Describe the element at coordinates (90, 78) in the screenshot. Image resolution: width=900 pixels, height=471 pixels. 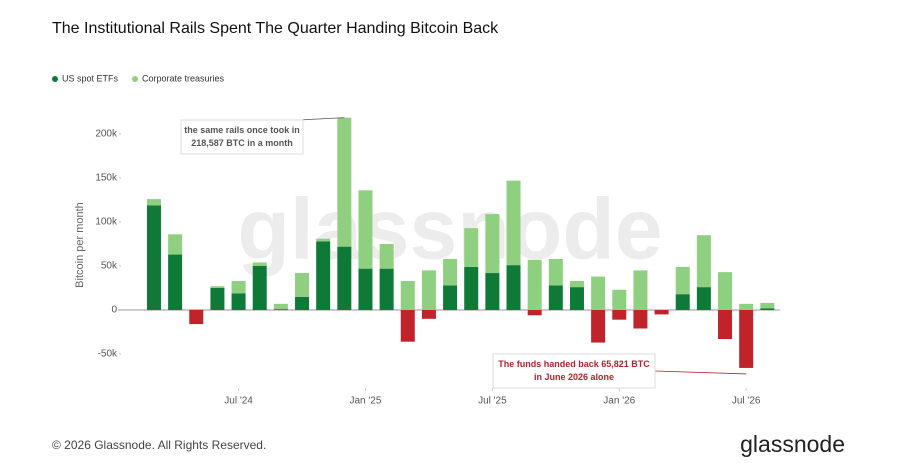
I see `legend-label: US spot ETFs` at that location.